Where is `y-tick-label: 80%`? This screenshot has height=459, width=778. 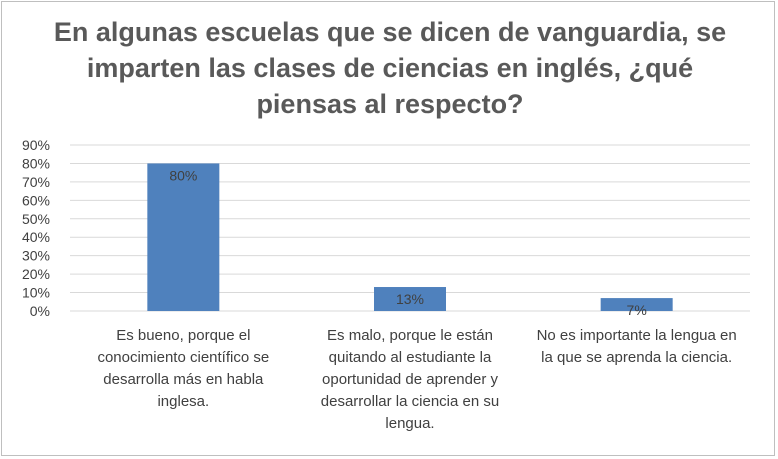 y-tick-label: 80% is located at coordinates (36, 163).